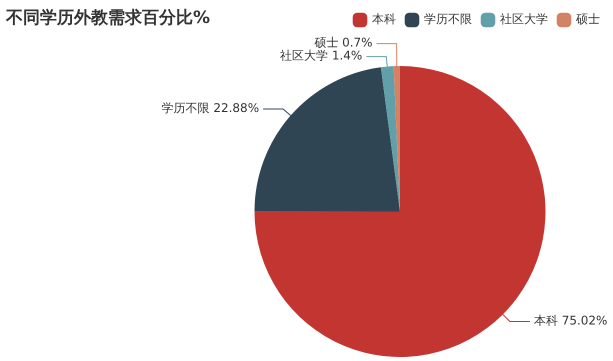 The height and width of the screenshot is (361, 613). I want to click on legend-label: 硕士, so click(587, 19).